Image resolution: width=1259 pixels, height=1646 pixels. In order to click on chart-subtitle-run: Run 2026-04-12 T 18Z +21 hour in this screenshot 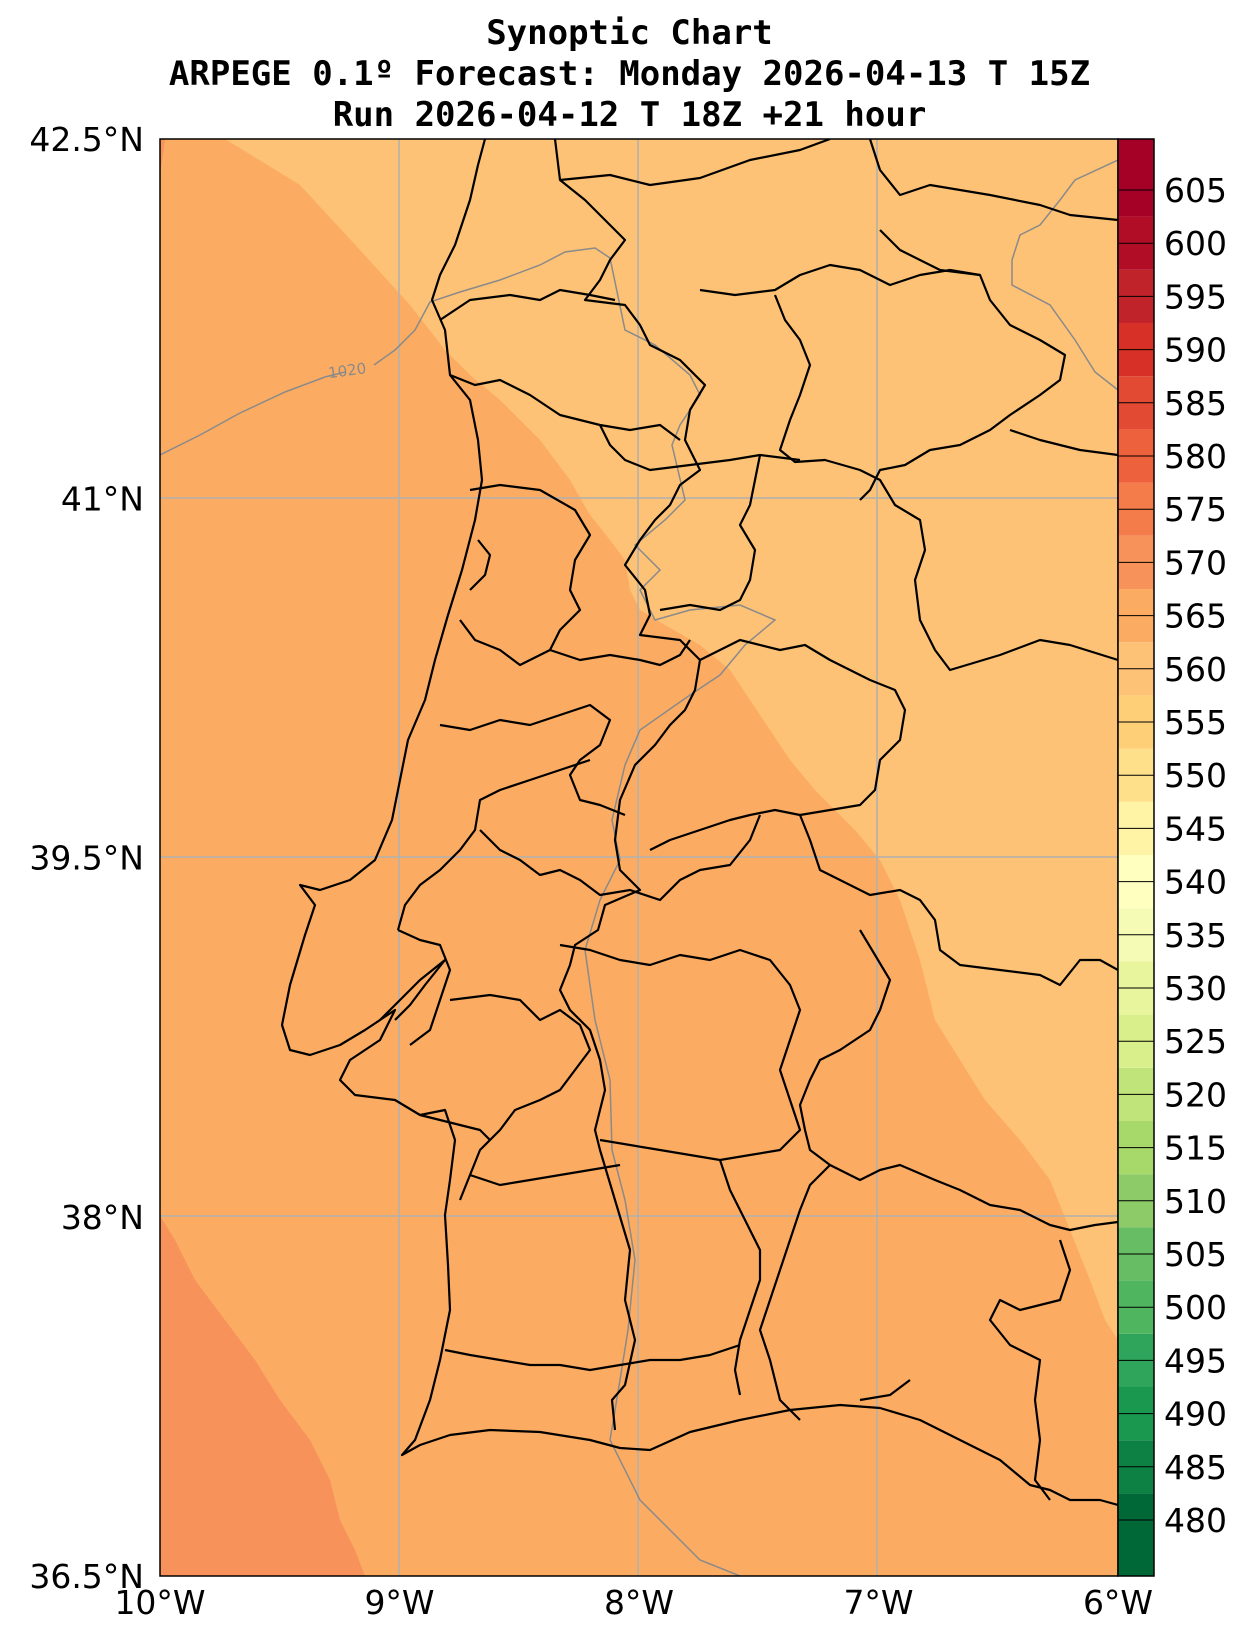, I will do `click(629, 115)`.